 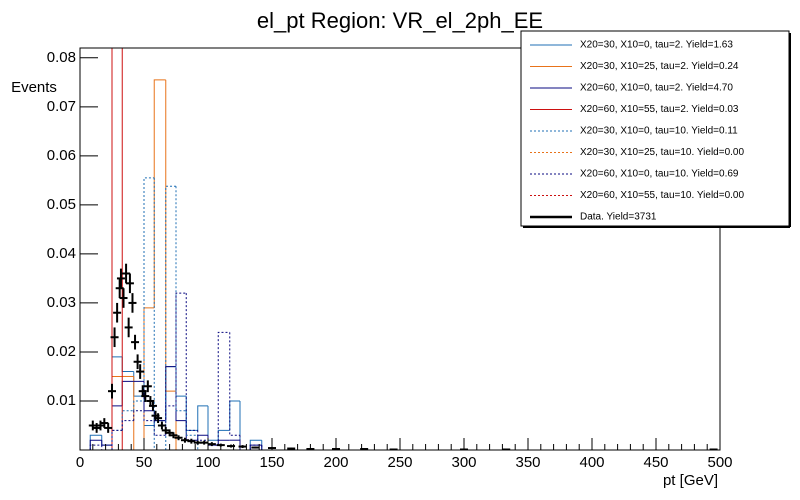 I want to click on legend-label: X20=30, X10=25, tau=2. Yield=0.24, so click(x=659, y=66).